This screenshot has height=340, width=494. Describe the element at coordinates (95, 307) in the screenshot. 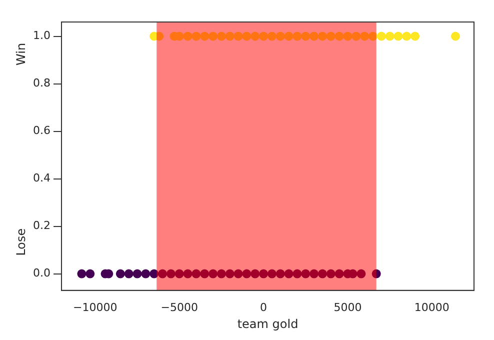

I see `x-tick-label: −10000` at that location.